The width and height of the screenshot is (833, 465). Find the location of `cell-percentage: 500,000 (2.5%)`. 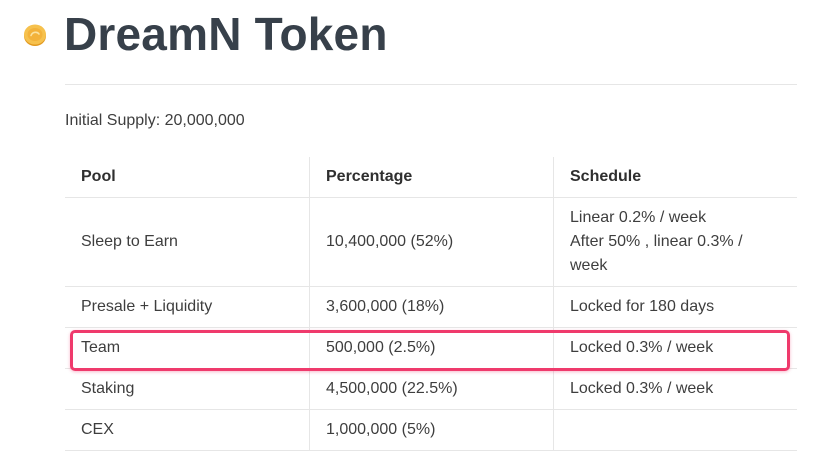

cell-percentage: 500,000 (2.5%) is located at coordinates (431, 348).